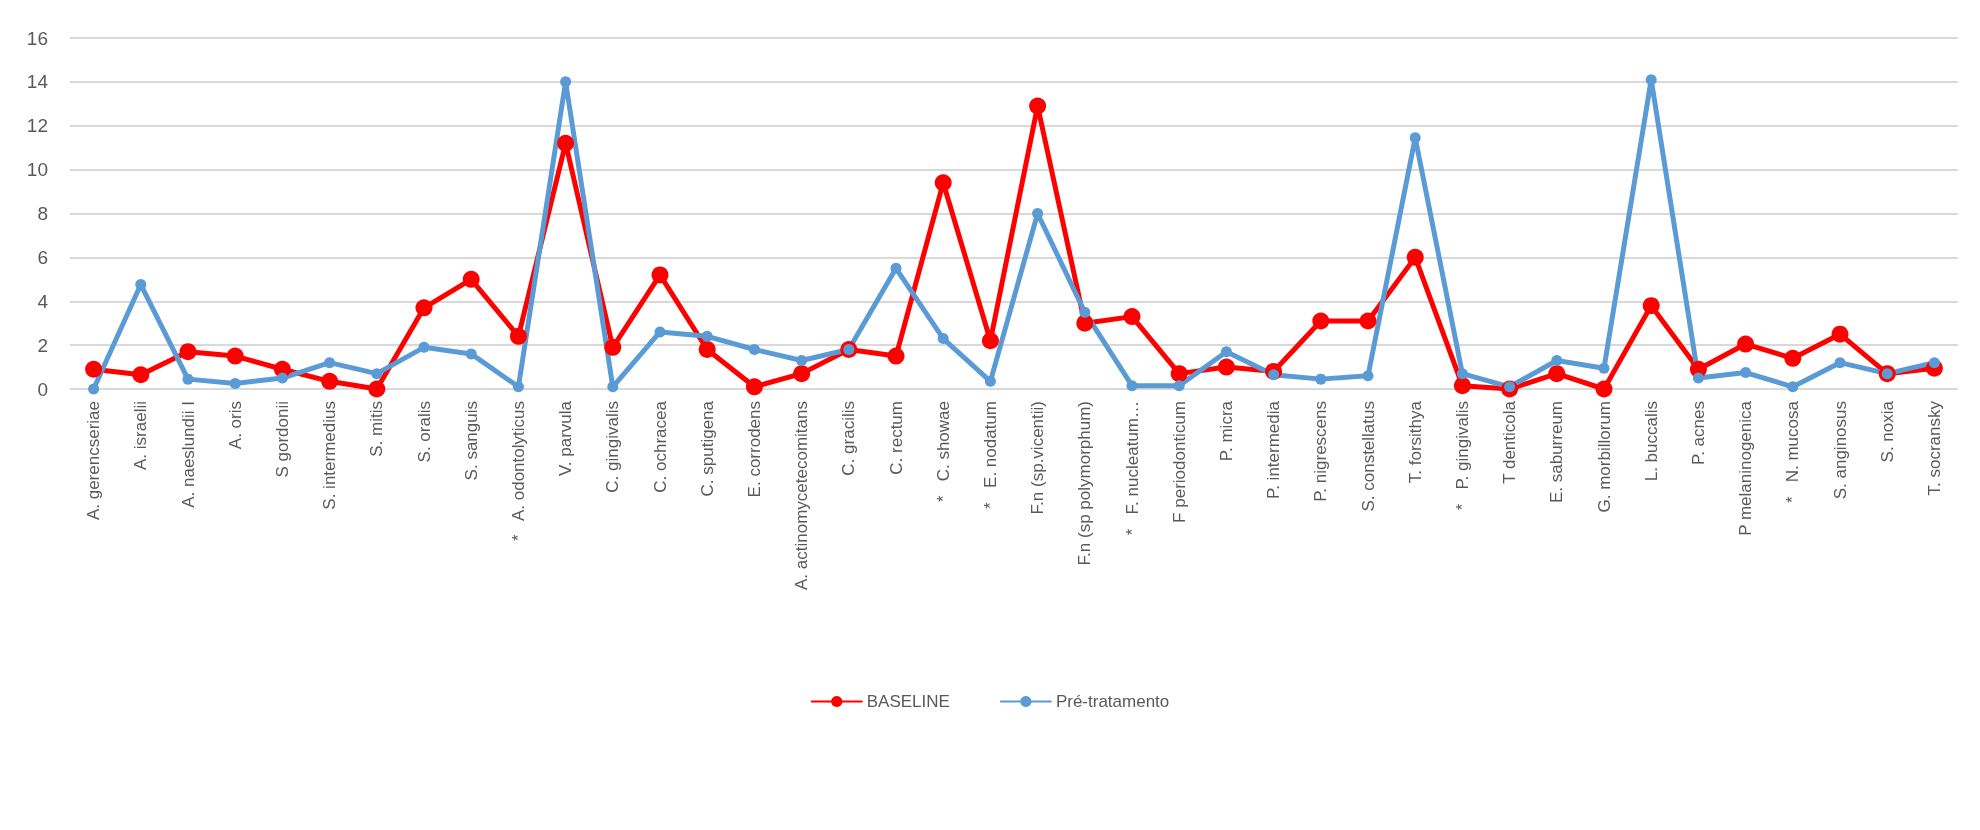 The width and height of the screenshot is (1980, 830). What do you see at coordinates (42, 213) in the screenshot?
I see `y-tick-label: 8` at bounding box center [42, 213].